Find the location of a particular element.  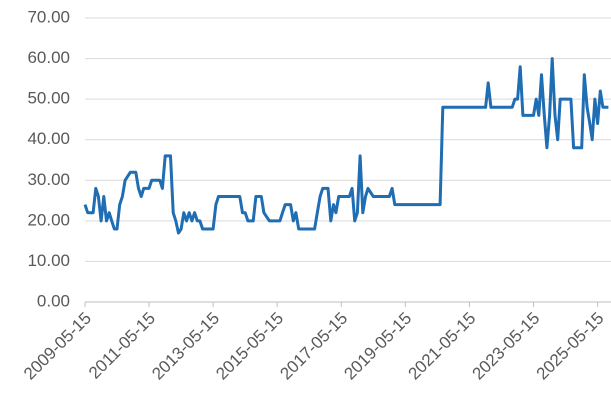

x-tick-label: 2019-05-15 is located at coordinates (377, 346).